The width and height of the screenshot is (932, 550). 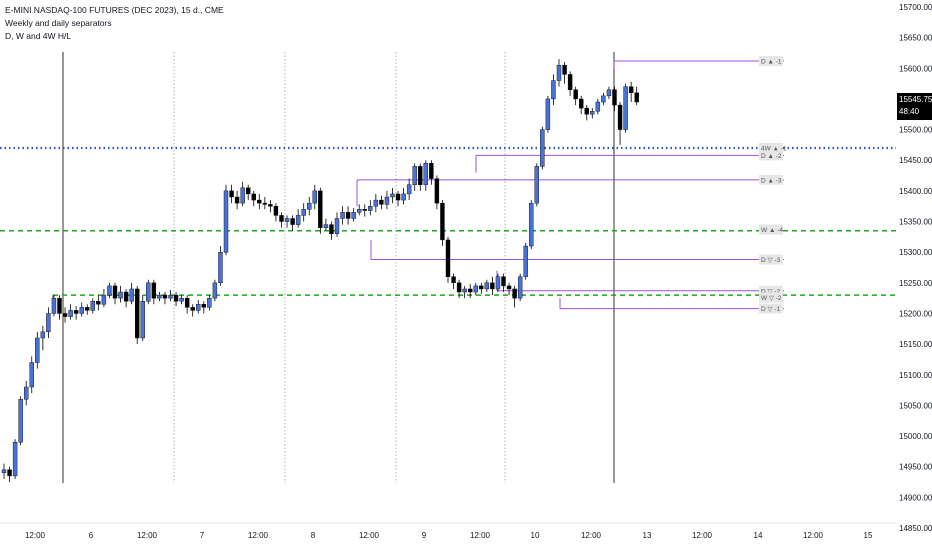 I want to click on price-tick: 15150.00, so click(x=915, y=344).